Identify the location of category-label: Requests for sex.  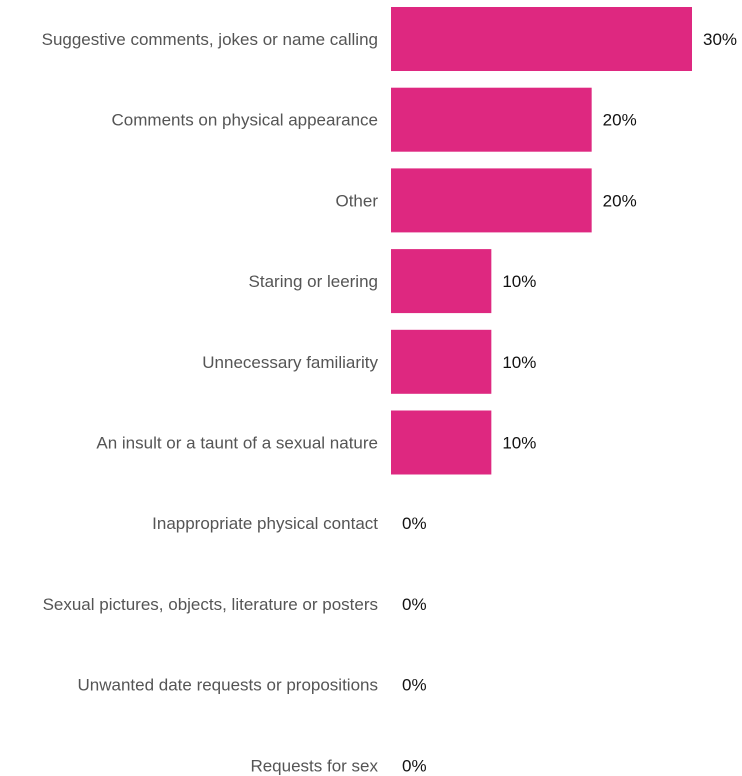
(314, 765).